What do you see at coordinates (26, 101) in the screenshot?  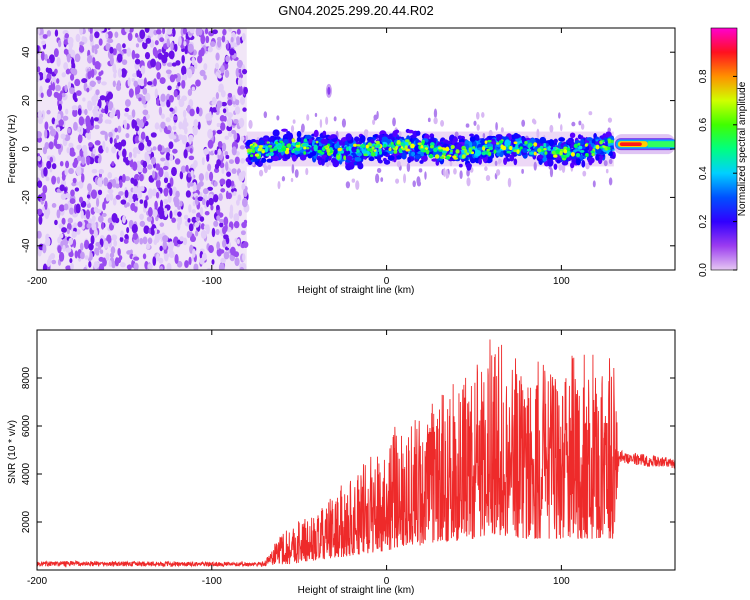 I see `y-tick-label: 20` at bounding box center [26, 101].